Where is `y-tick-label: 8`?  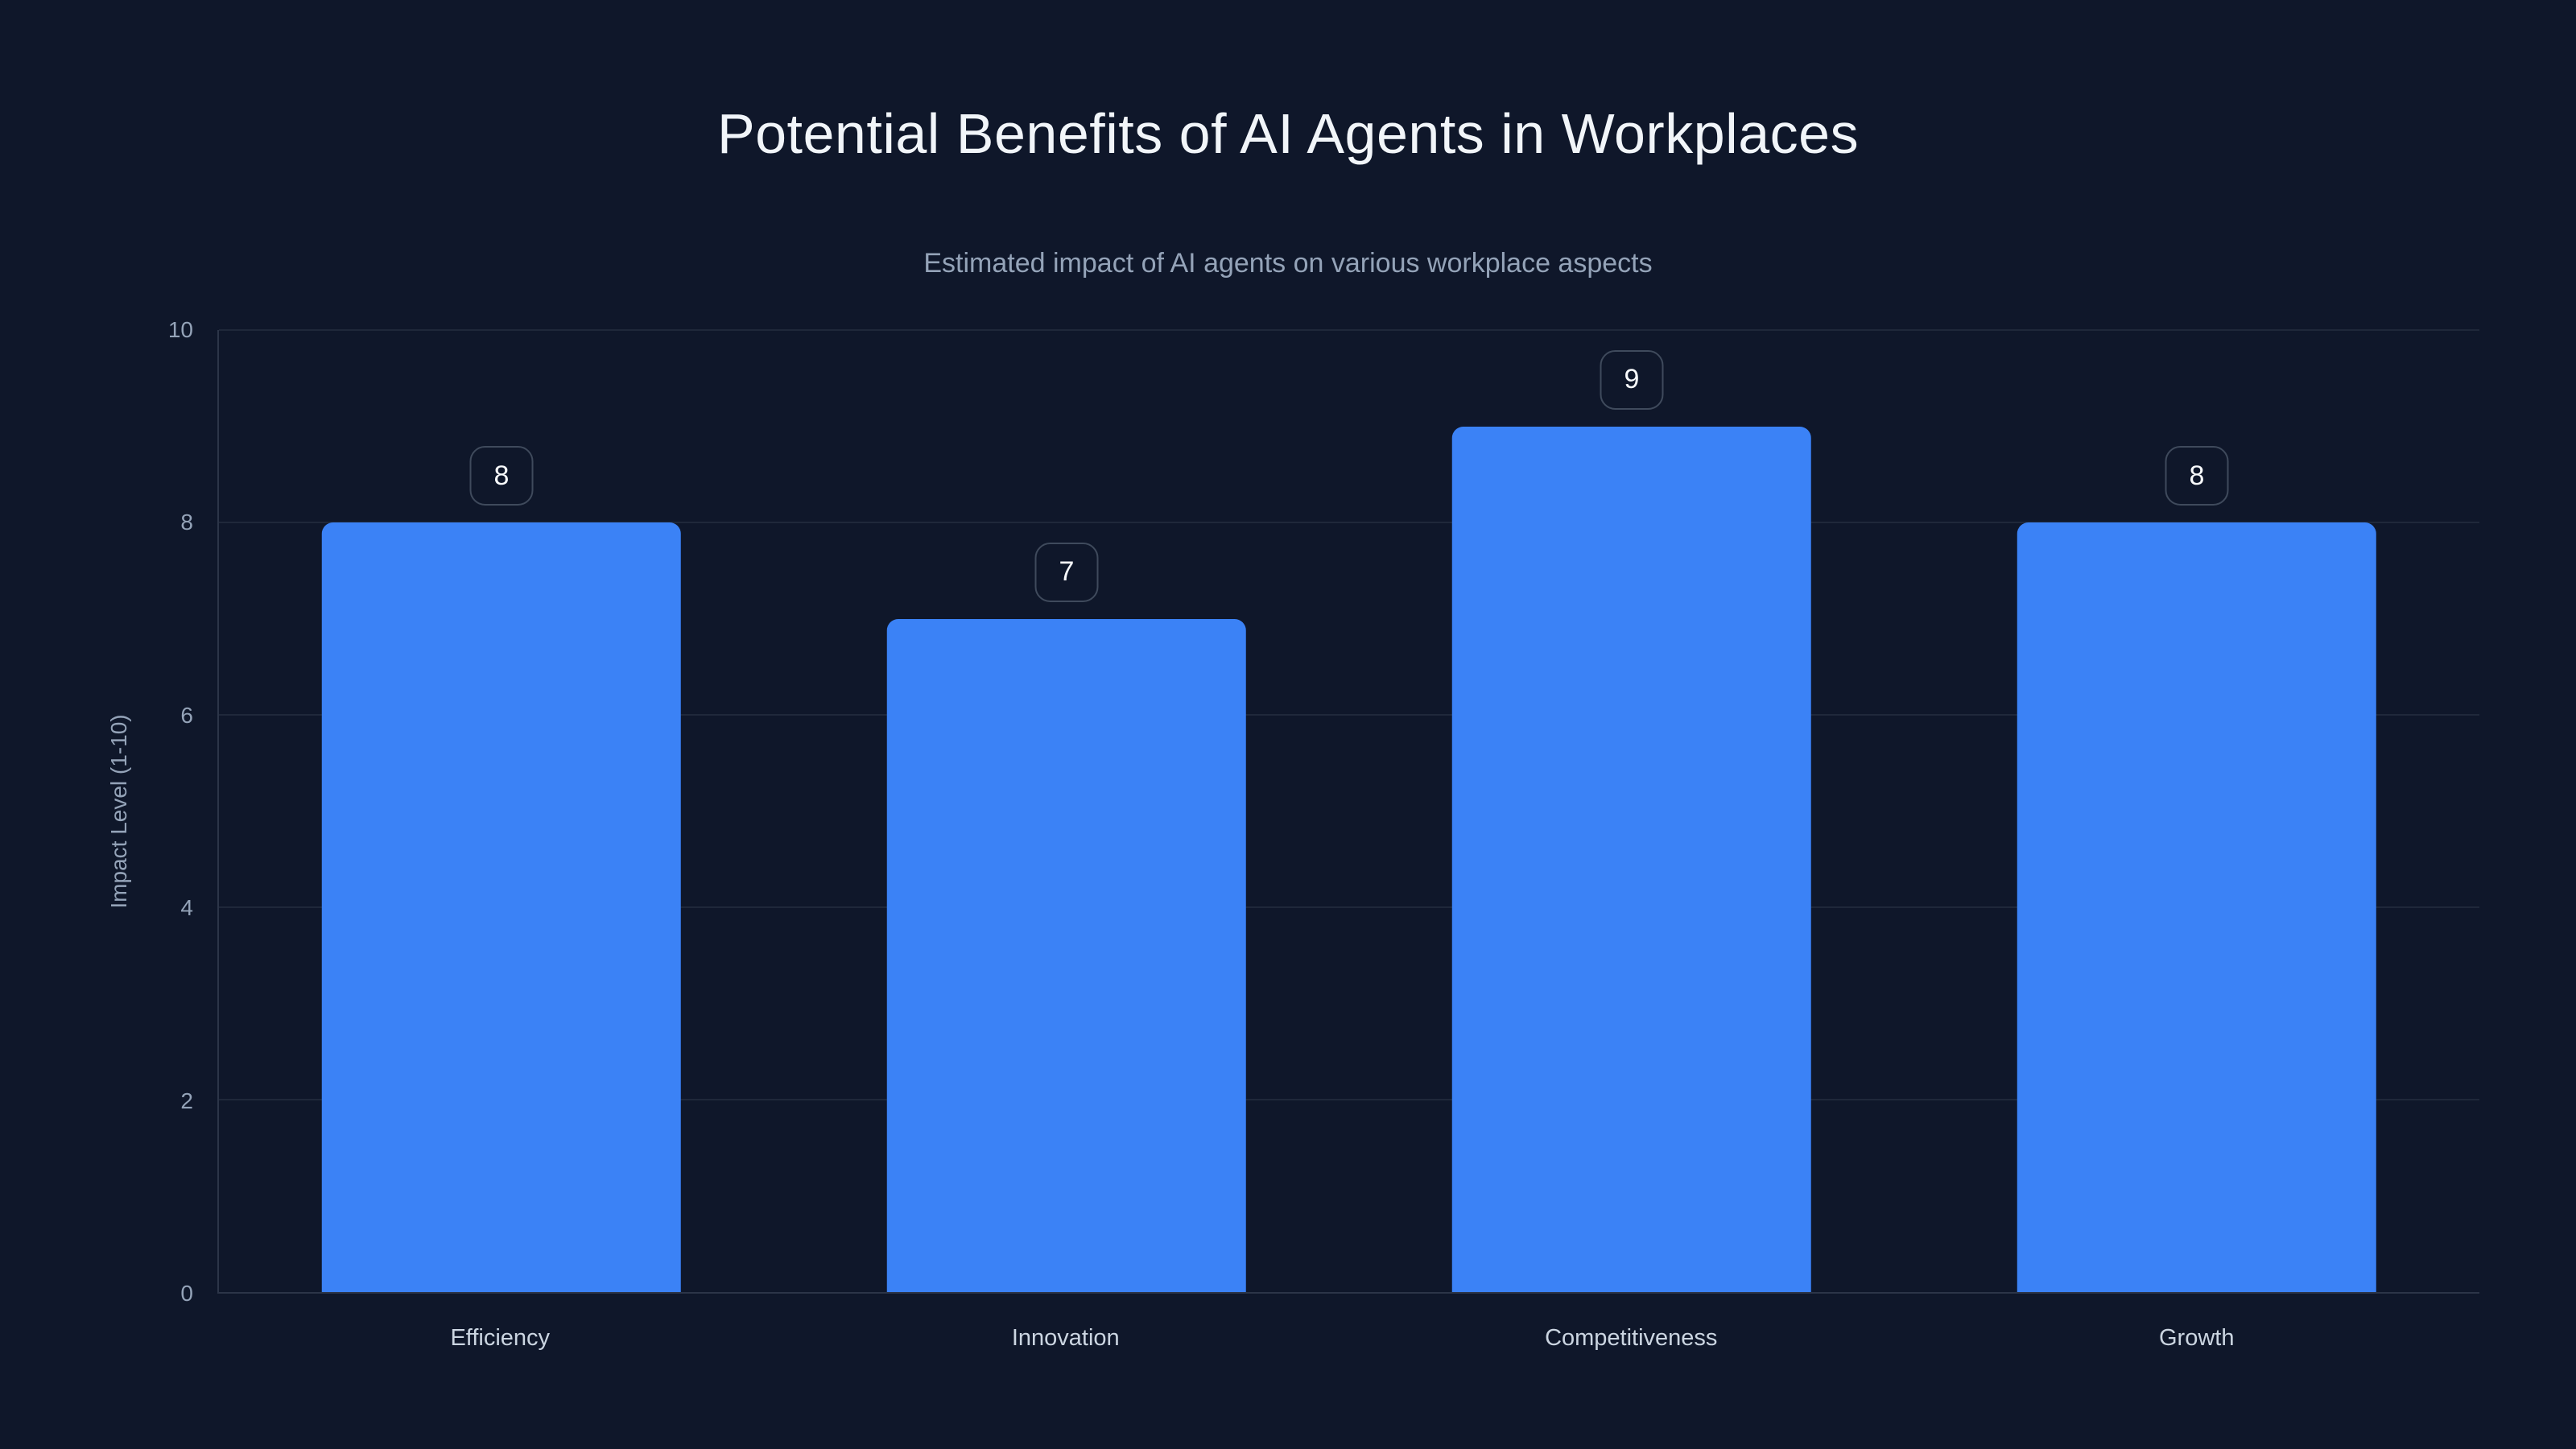 y-tick-label: 8 is located at coordinates (186, 522).